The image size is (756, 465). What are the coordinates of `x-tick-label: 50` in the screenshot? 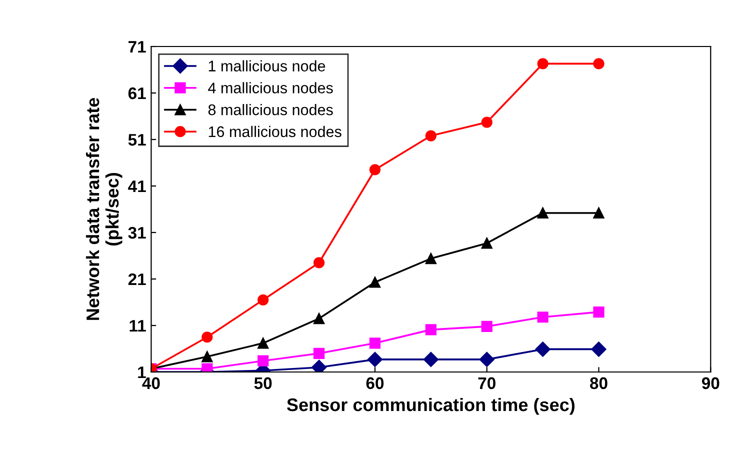 It's located at (263, 383).